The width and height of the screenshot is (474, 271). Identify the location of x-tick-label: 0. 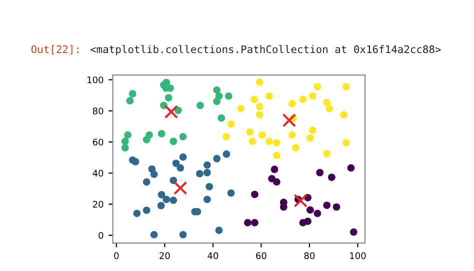
(116, 256).